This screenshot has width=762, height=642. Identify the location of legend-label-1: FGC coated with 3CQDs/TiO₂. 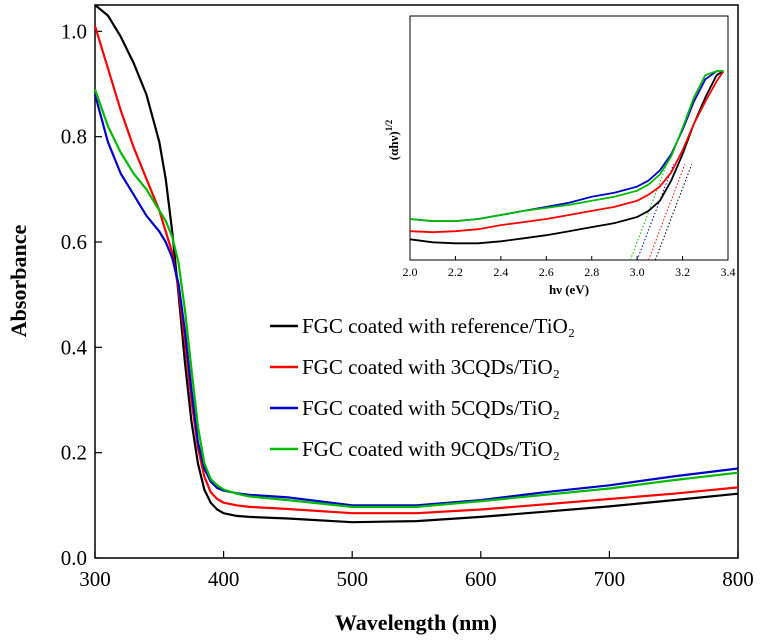
(431, 367).